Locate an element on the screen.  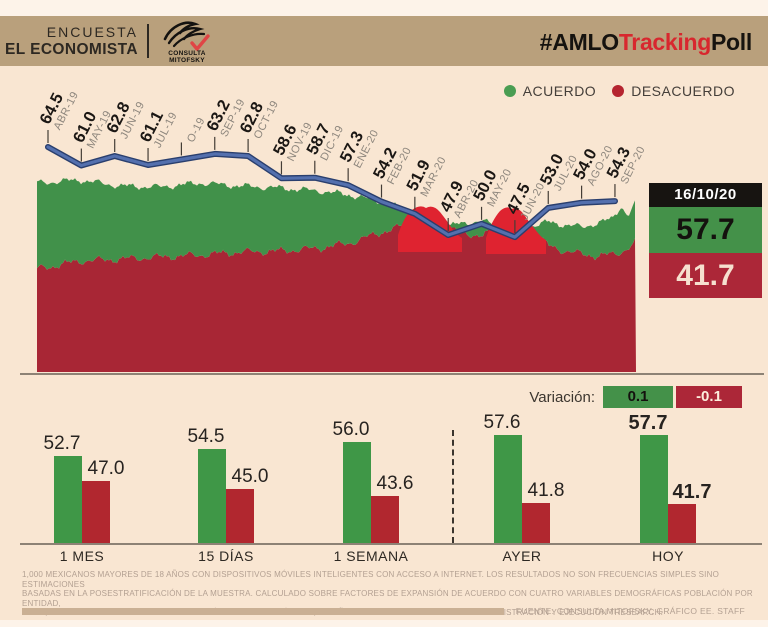
logo-caption: CONSULTA MITOFSKY is located at coordinates (187, 57).